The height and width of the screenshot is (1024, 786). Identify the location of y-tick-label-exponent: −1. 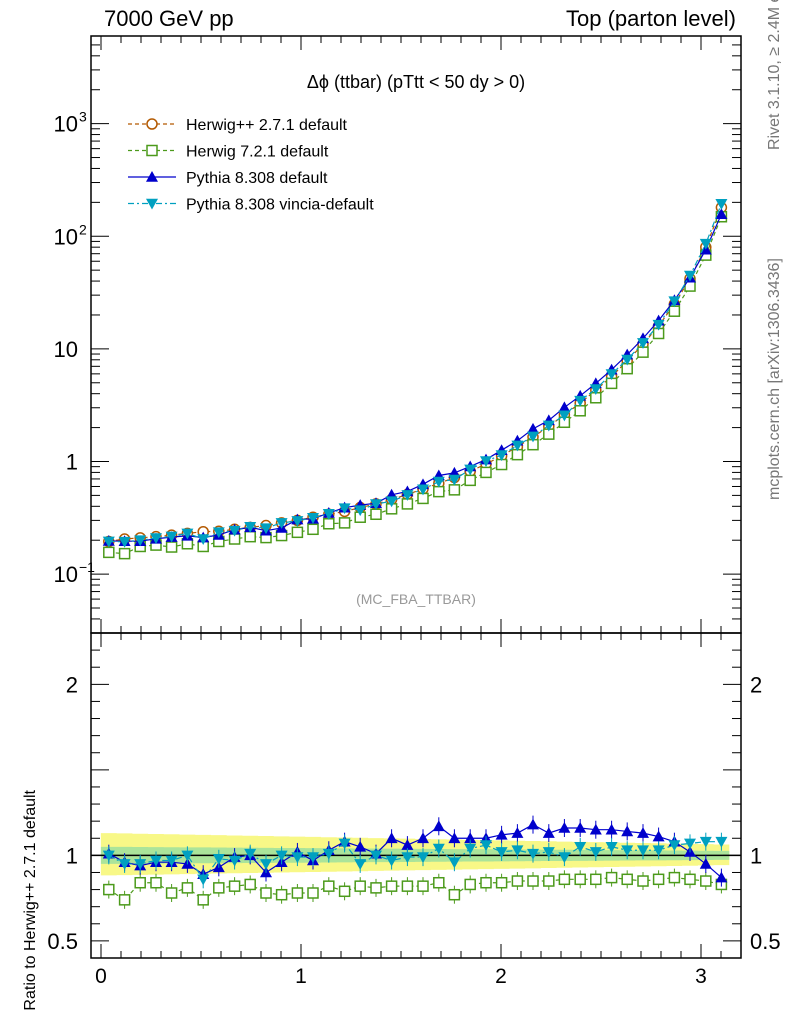
(87, 567).